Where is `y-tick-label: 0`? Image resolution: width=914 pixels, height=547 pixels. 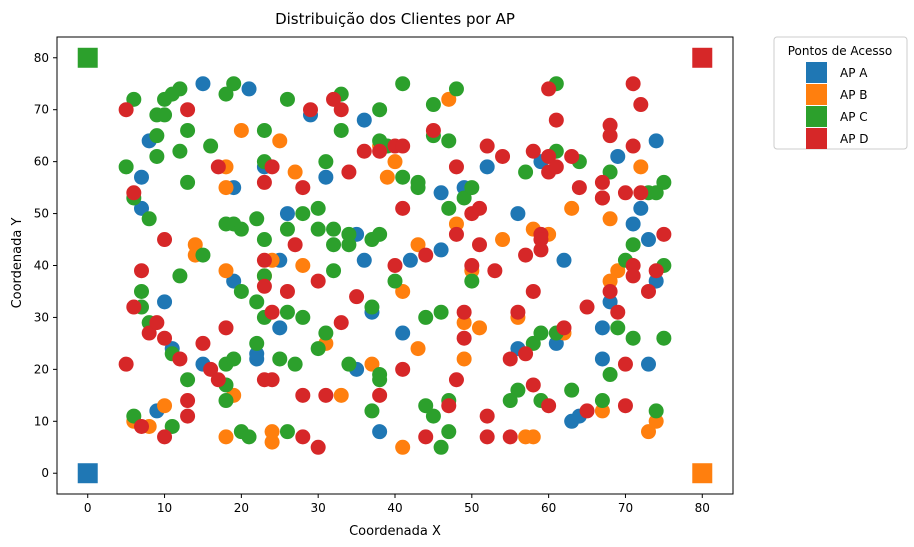
y-tick-label: 0 is located at coordinates (45, 473).